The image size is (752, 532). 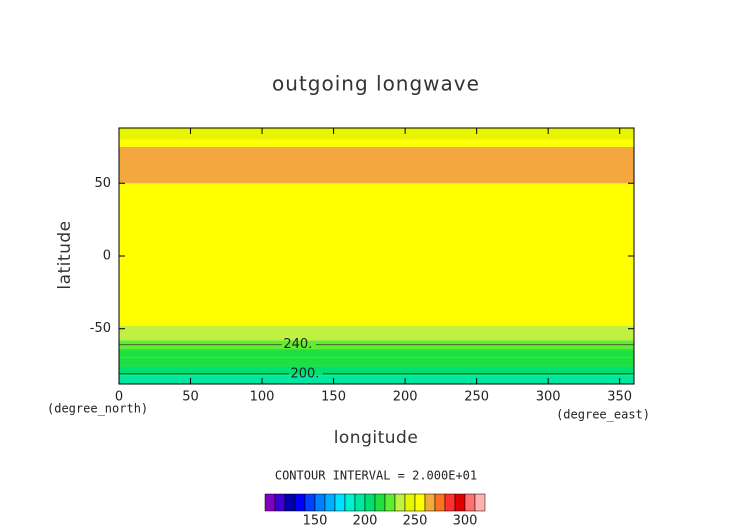 I want to click on colorbar-tick-label: 150, so click(x=315, y=521).